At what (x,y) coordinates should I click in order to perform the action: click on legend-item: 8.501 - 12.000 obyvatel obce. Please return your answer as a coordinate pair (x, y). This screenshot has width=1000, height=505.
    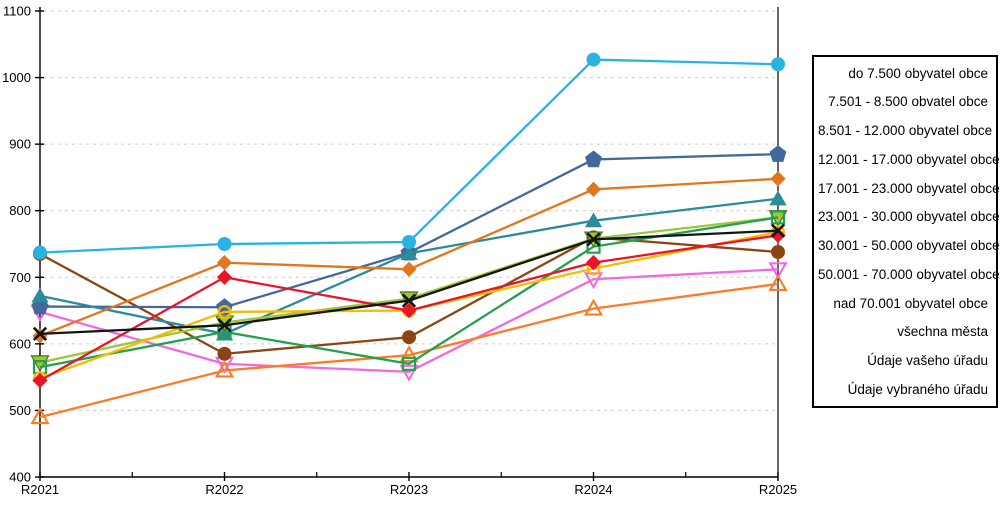
    Looking at the image, I should click on (905, 131).